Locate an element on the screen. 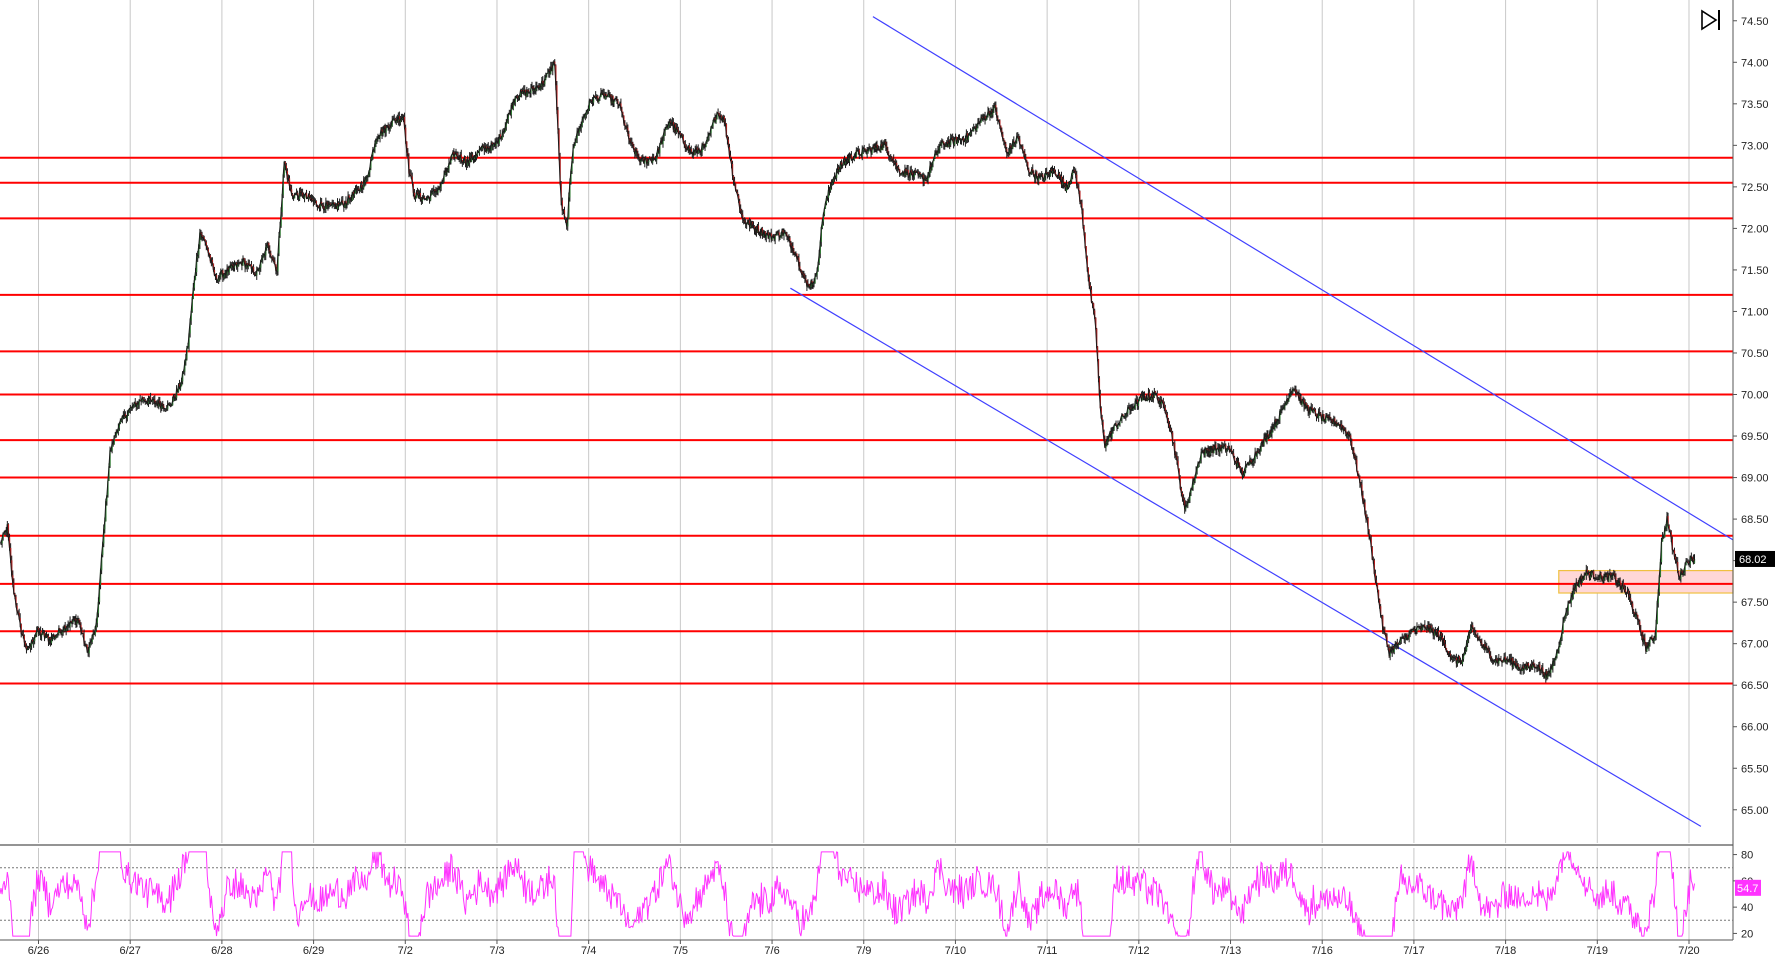 This screenshot has height=964, width=1777. date-label: 7/10 is located at coordinates (955, 951).